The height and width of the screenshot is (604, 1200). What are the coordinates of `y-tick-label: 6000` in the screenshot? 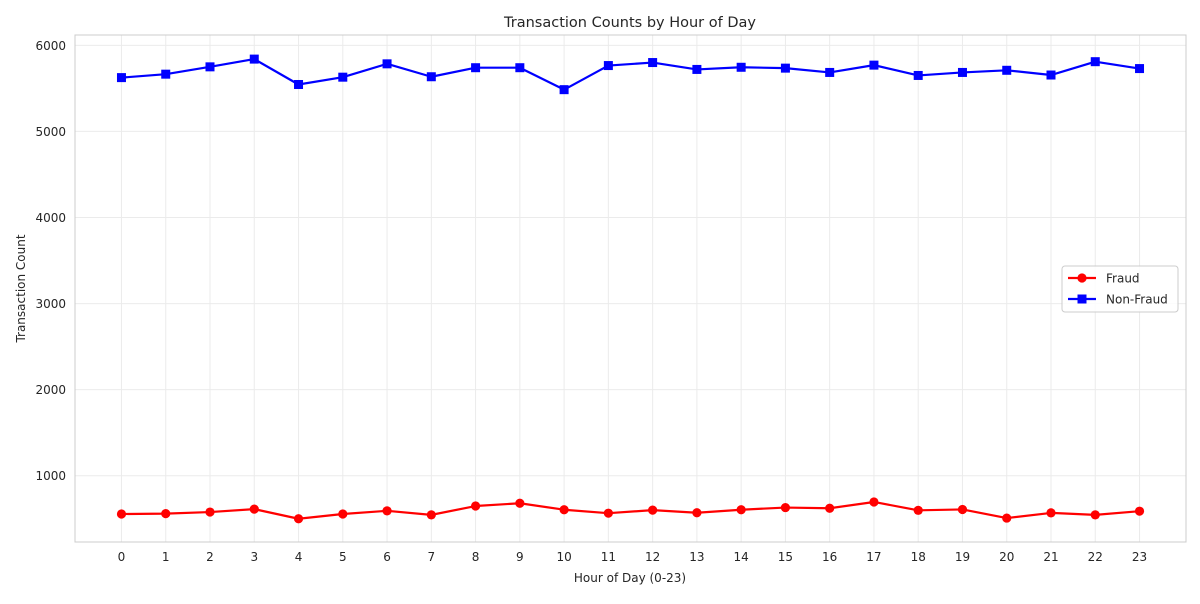 It's located at (50, 46).